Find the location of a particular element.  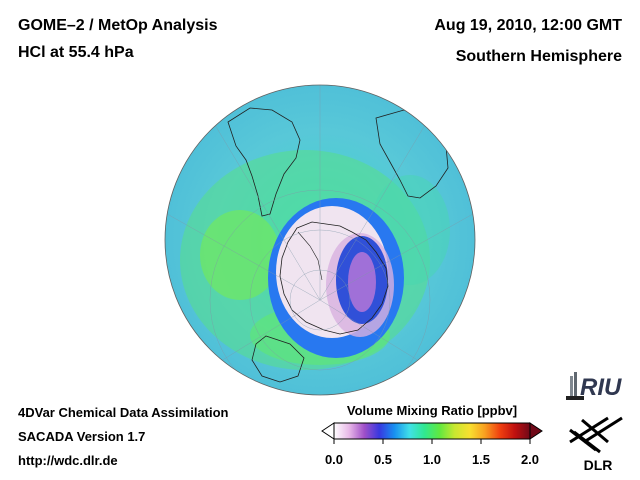

colorbar-ramp is located at coordinates (432, 431).